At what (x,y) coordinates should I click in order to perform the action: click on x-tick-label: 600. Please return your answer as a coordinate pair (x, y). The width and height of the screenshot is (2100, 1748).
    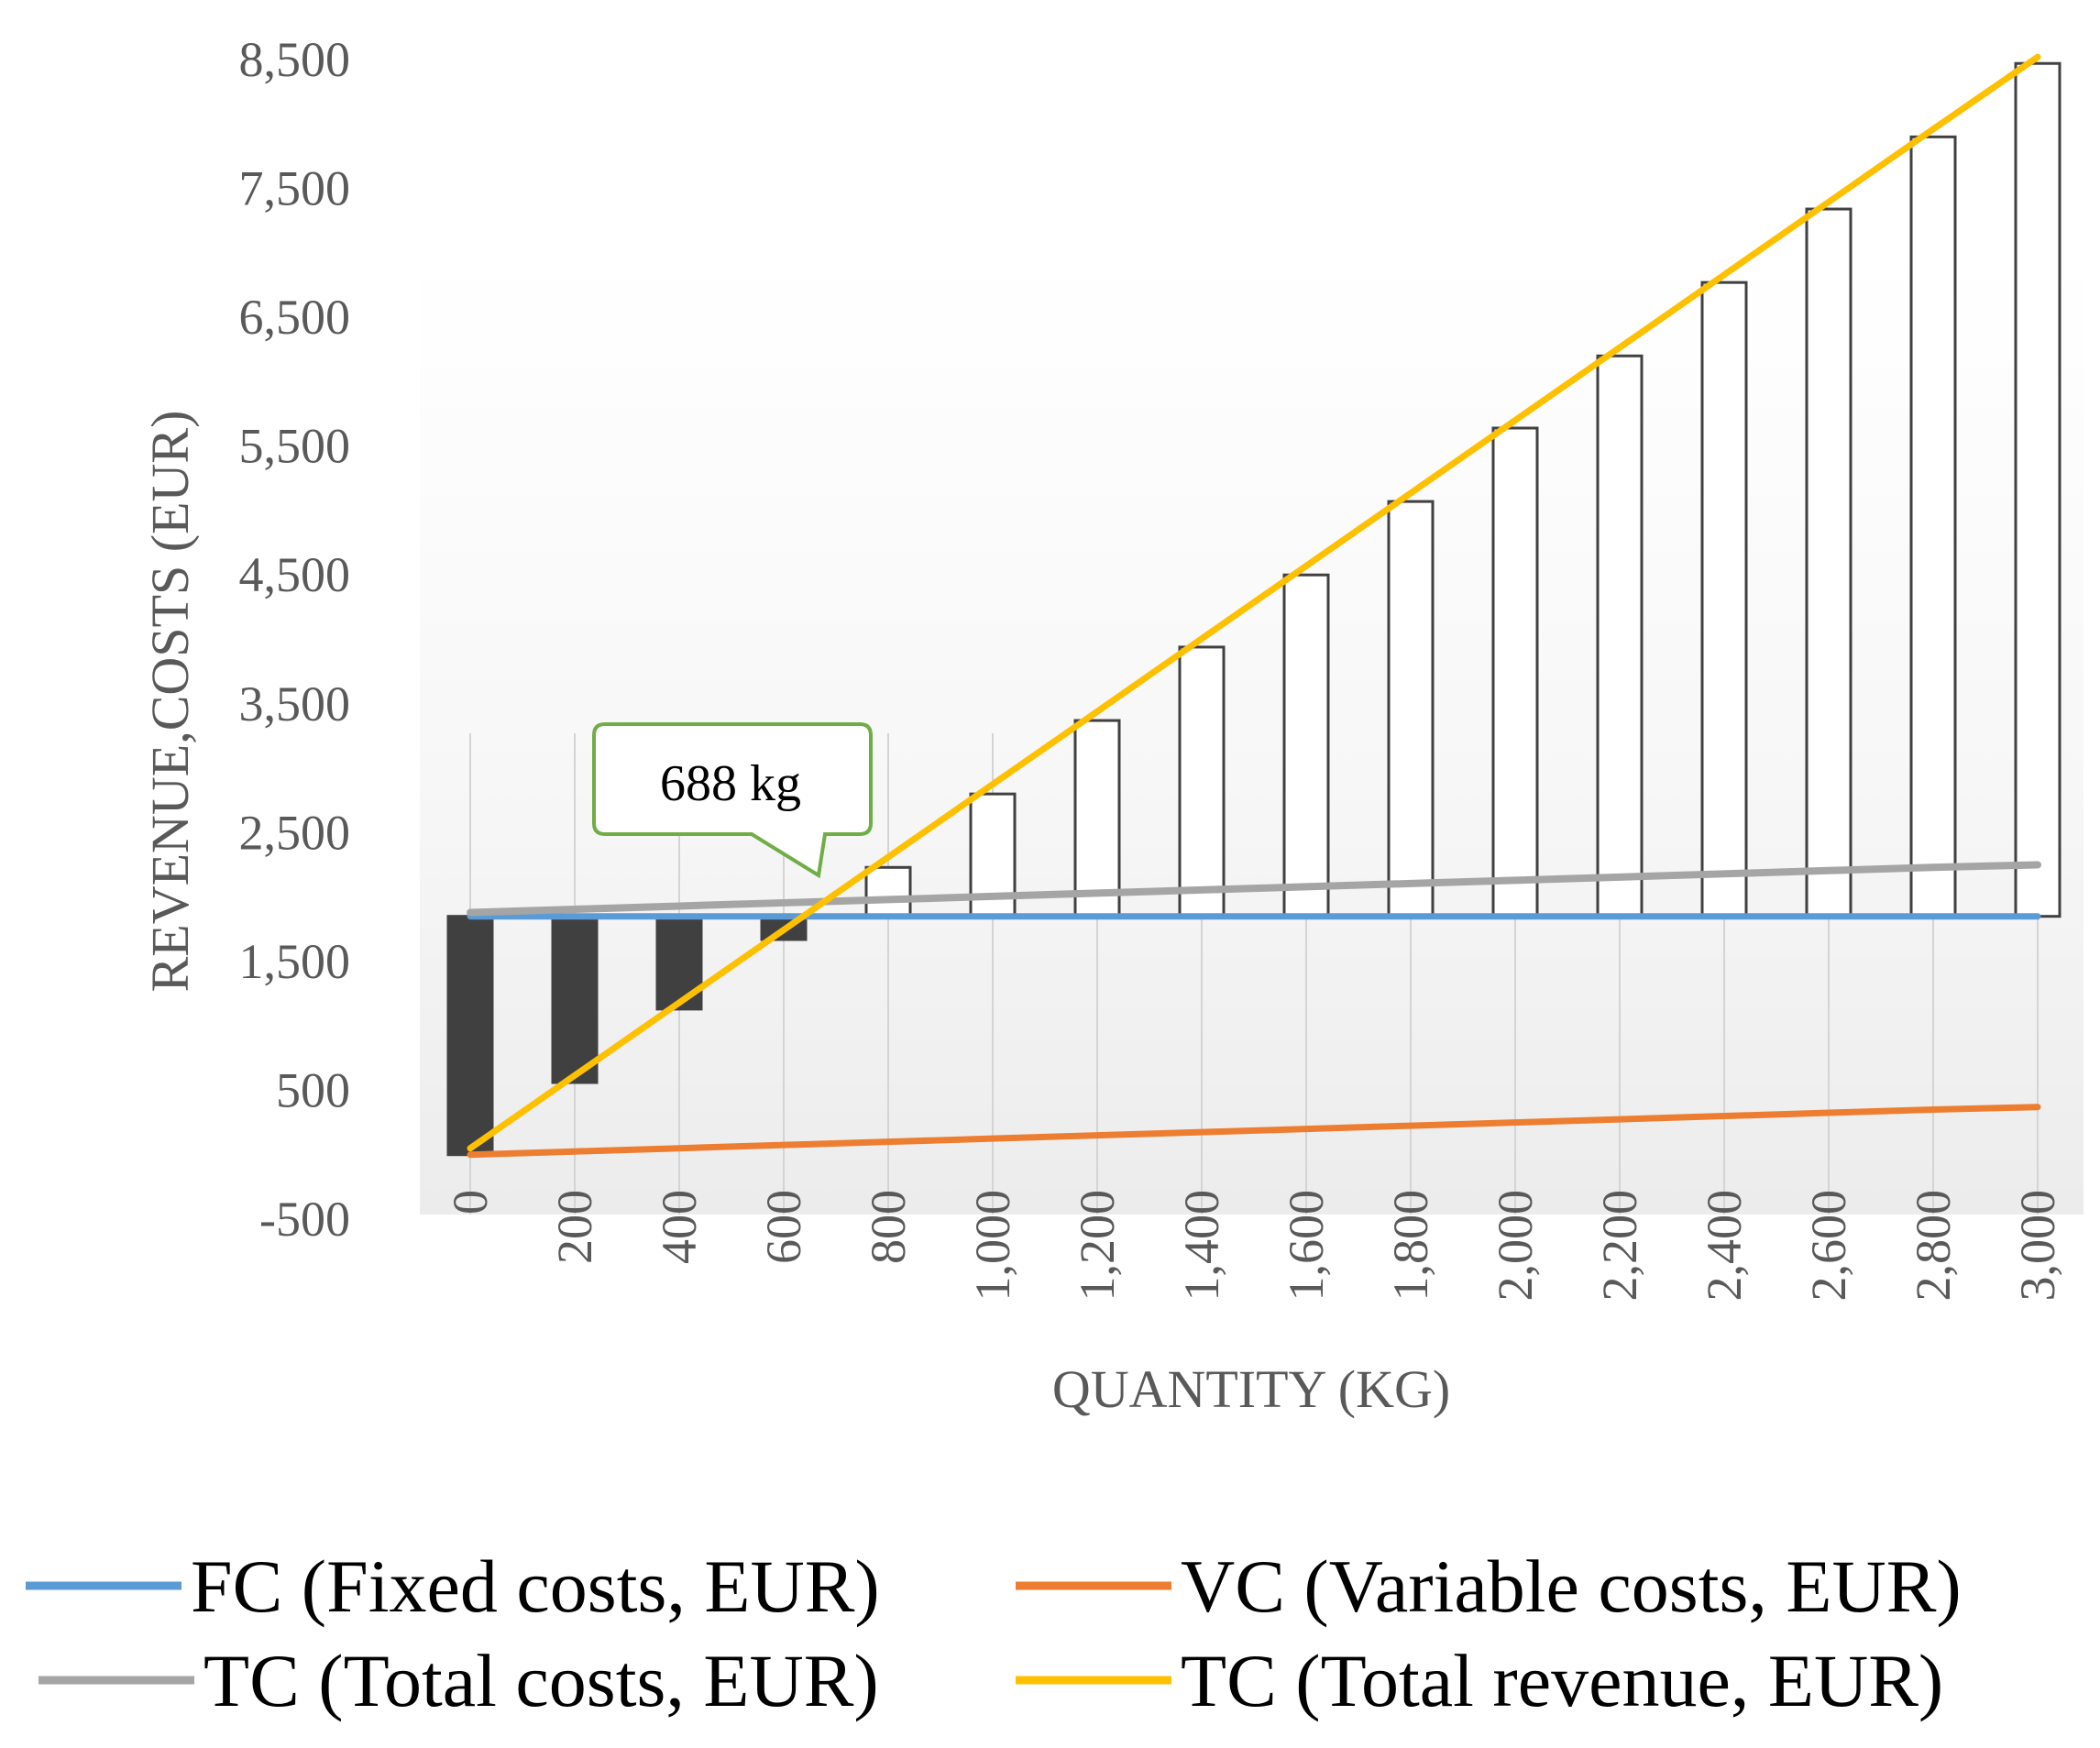
    Looking at the image, I should click on (783, 1227).